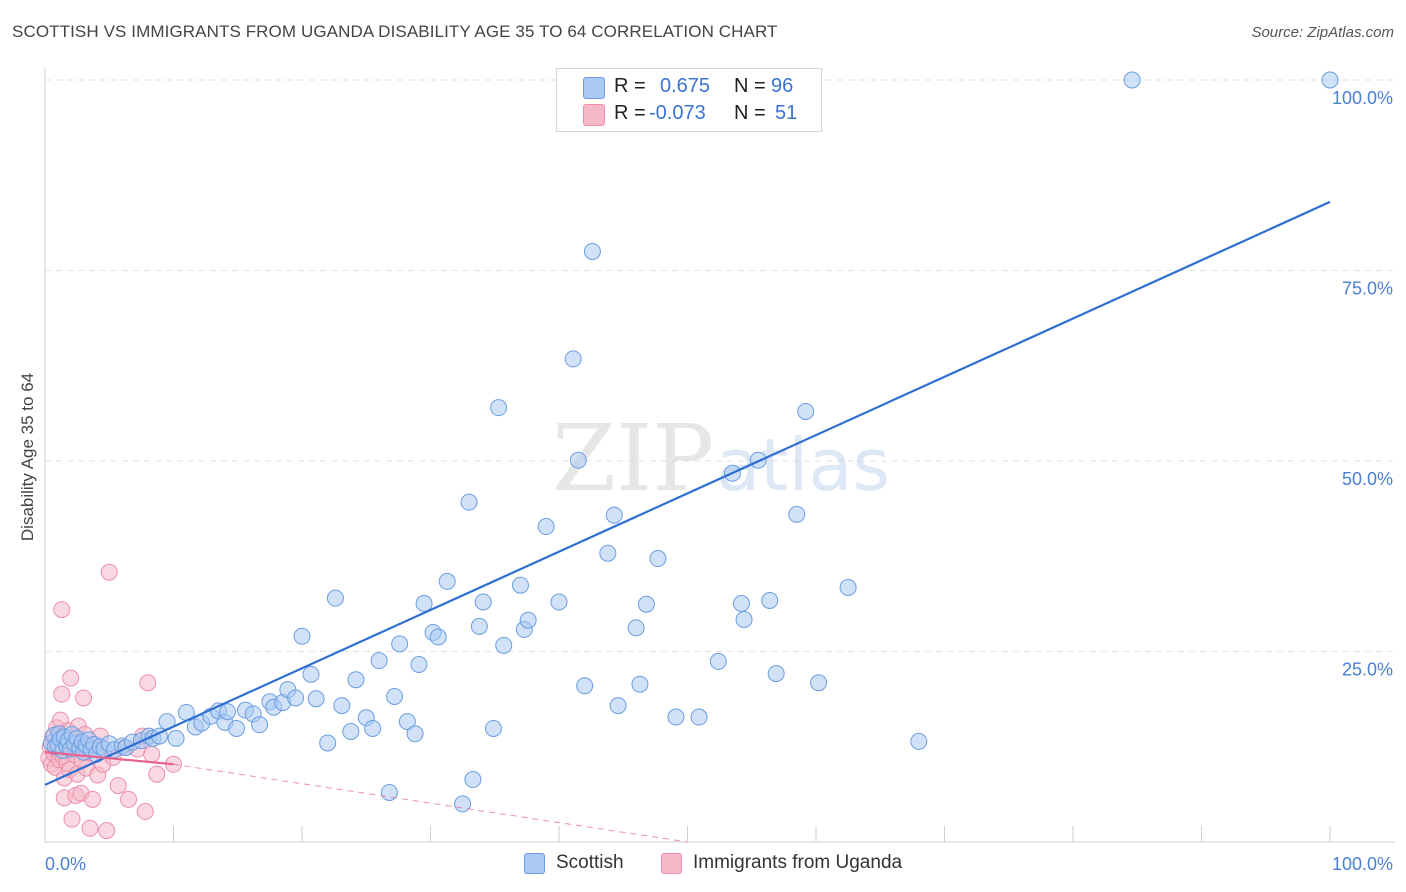  What do you see at coordinates (111, 701) in the screenshot?
I see `uganda-points` at bounding box center [111, 701].